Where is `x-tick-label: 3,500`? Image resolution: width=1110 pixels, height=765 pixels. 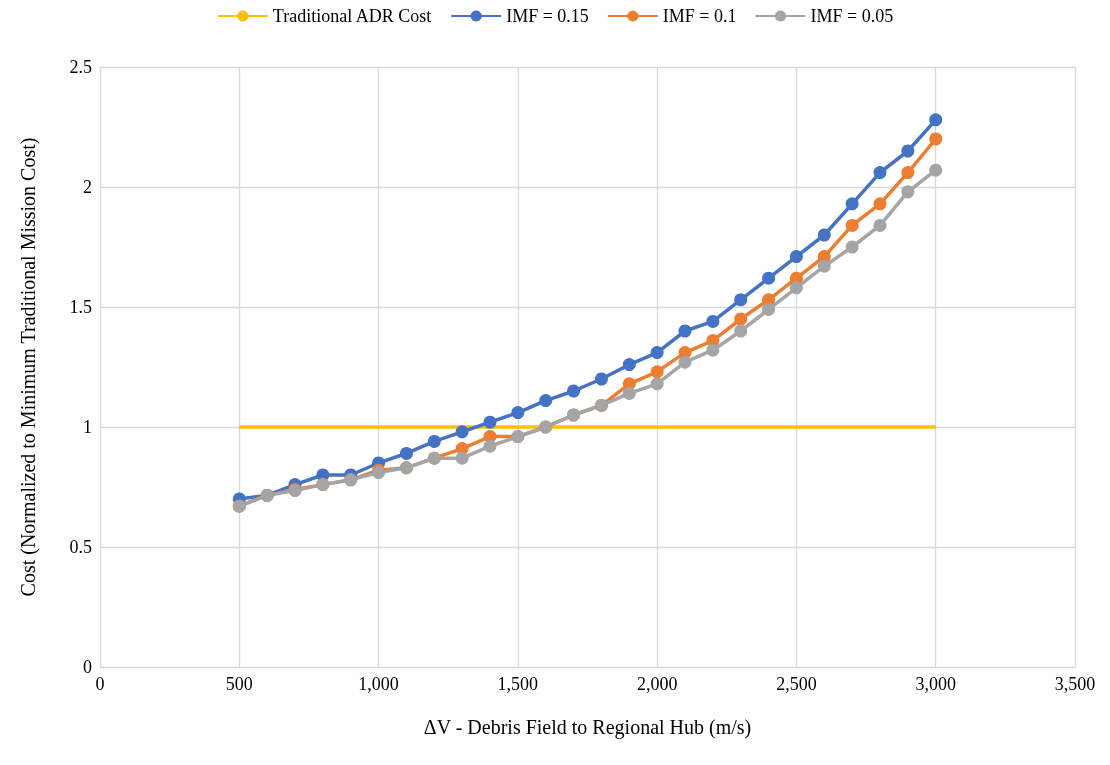
x-tick-label: 3,500 is located at coordinates (1075, 684).